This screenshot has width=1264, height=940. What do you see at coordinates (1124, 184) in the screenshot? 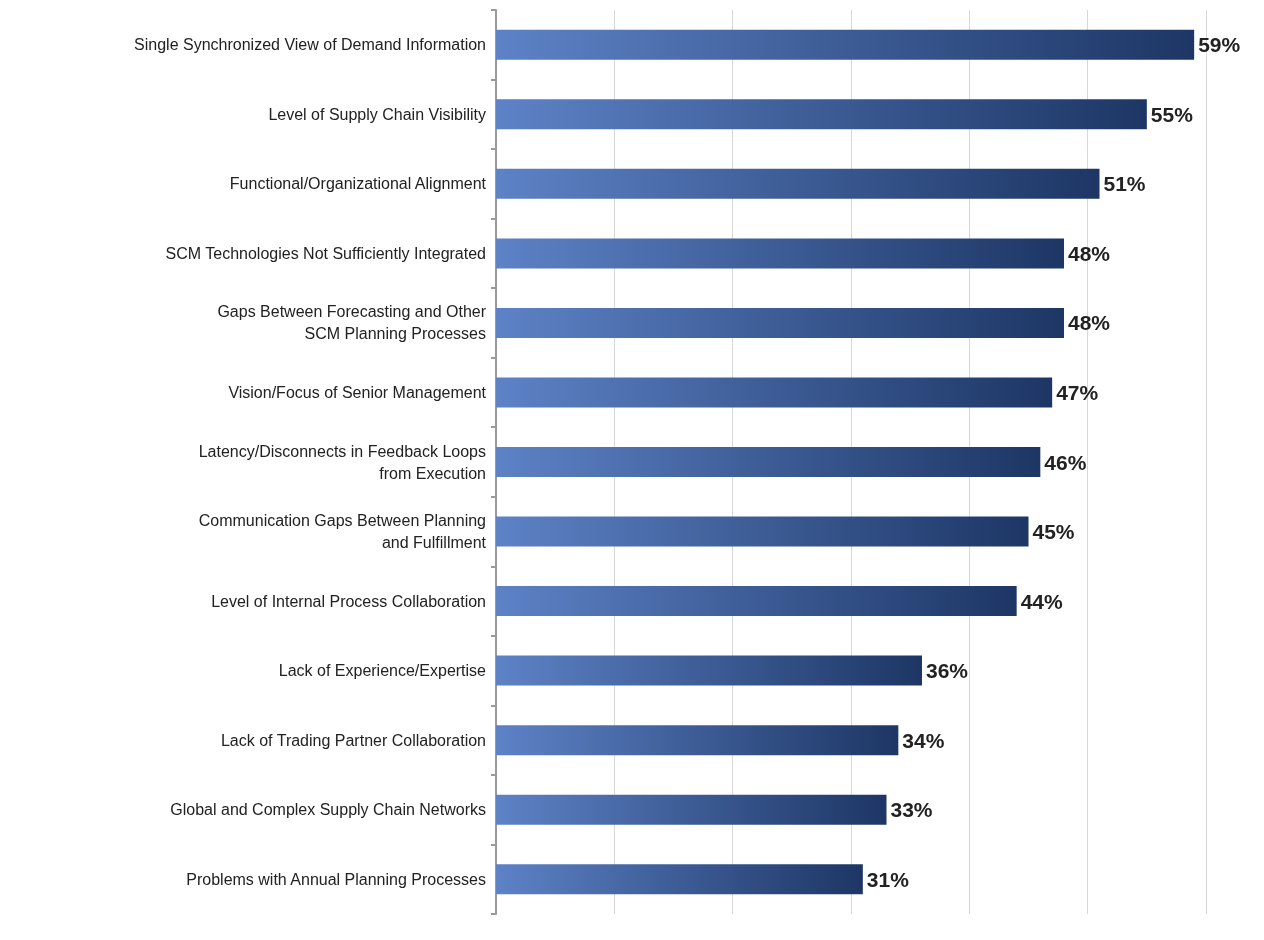
I see `data-label: 51%` at bounding box center [1124, 184].